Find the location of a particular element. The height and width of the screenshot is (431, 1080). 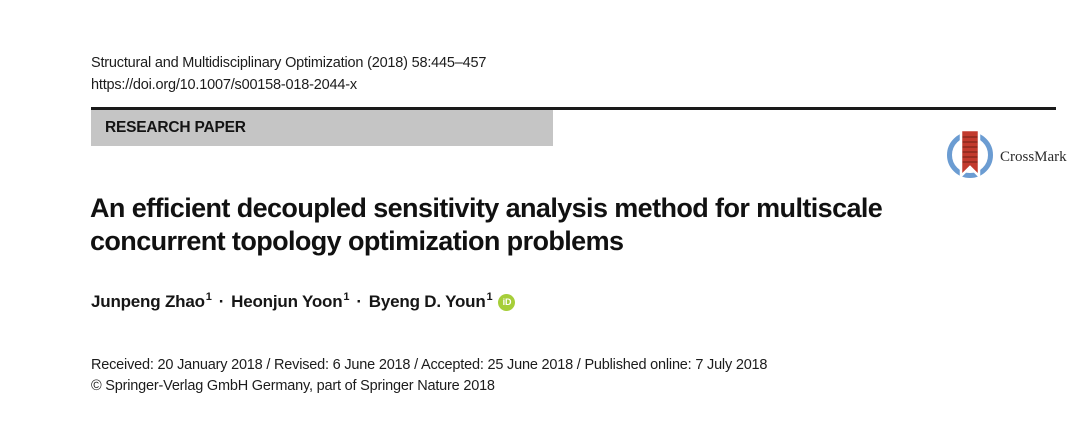

author-name: Byeng D. Youn1 is located at coordinates (430, 301).